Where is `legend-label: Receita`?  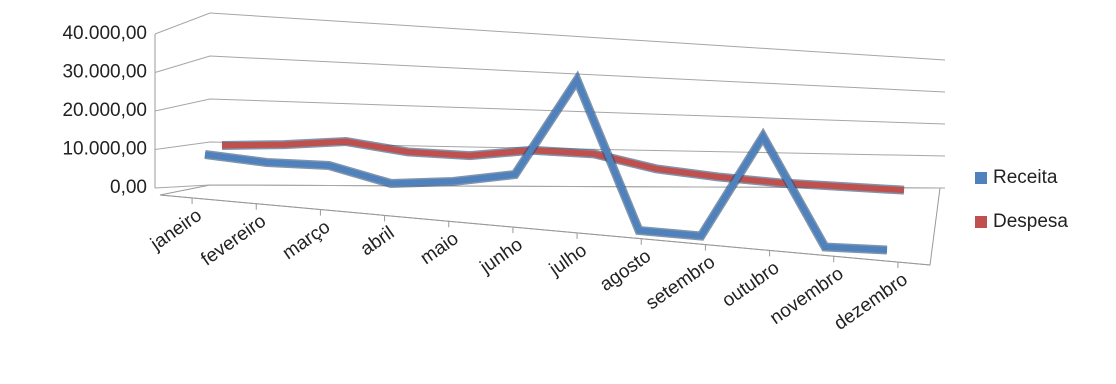 legend-label: Receita is located at coordinates (1025, 177).